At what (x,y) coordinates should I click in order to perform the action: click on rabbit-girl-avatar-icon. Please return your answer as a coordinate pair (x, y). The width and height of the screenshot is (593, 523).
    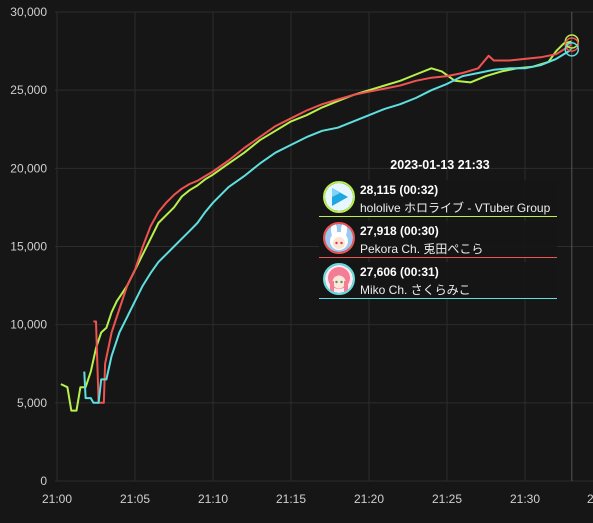
    Looking at the image, I should click on (339, 238).